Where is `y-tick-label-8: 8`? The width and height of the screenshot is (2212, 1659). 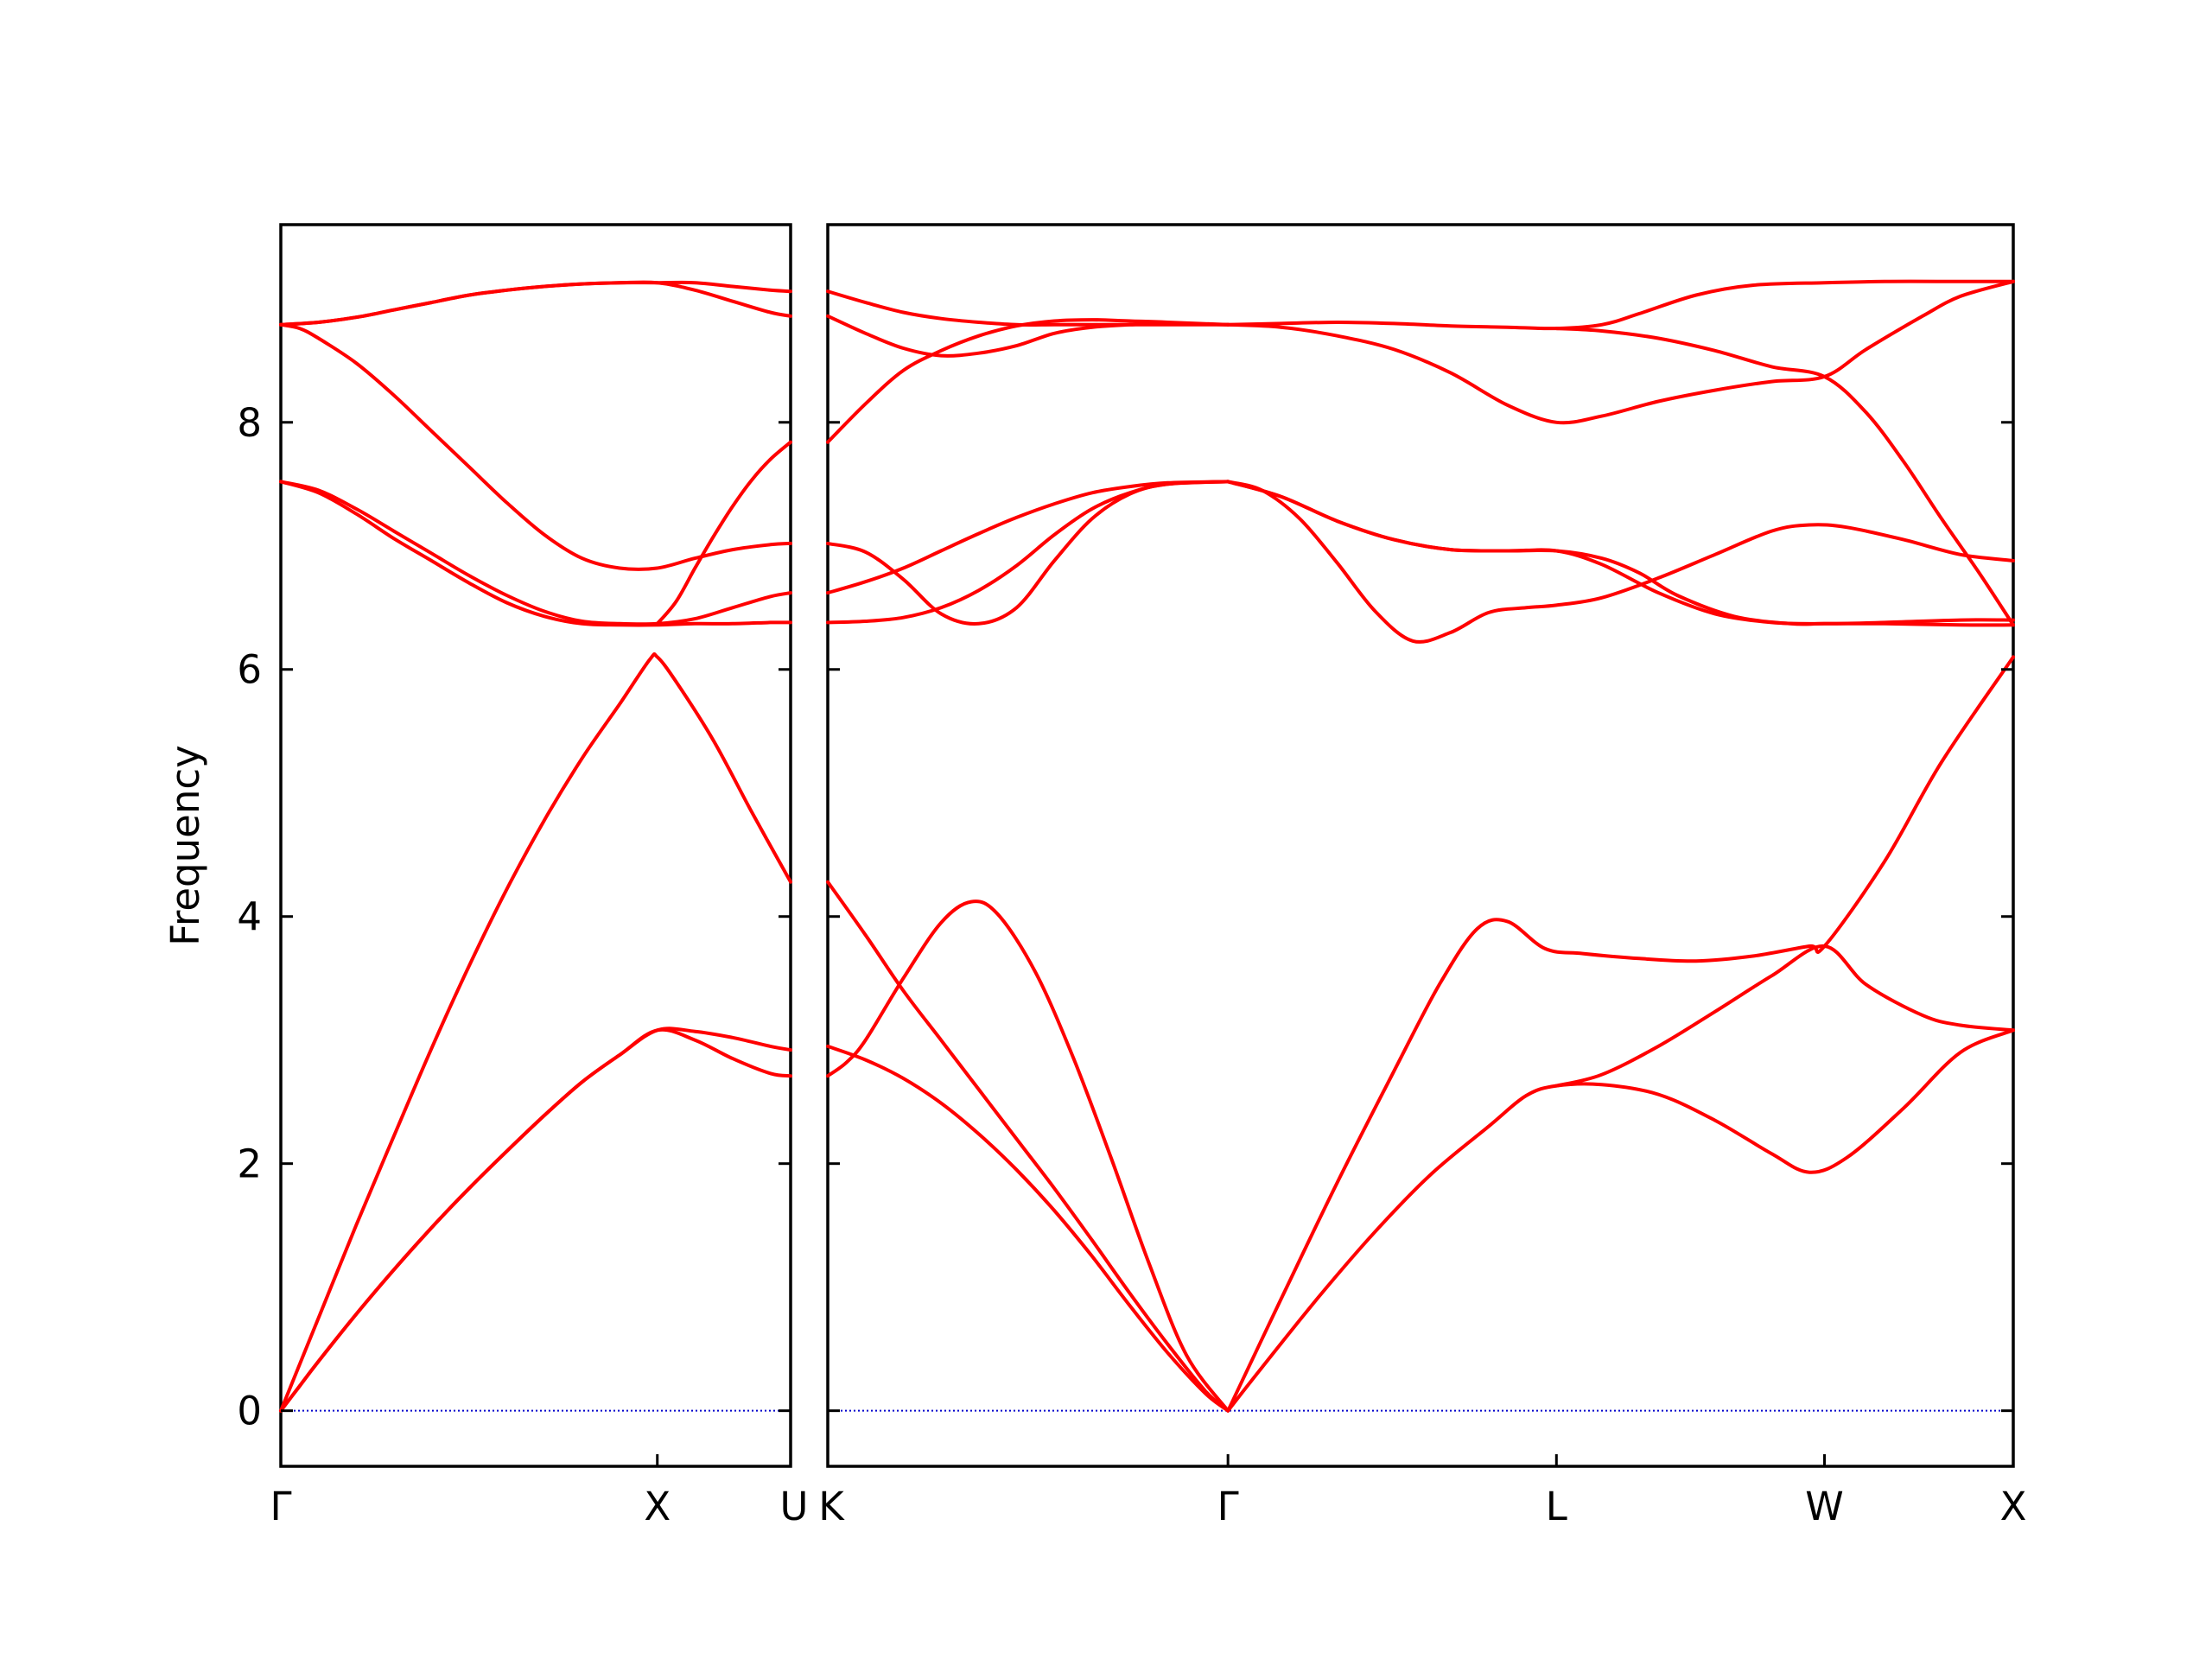 y-tick-label-8: 8 is located at coordinates (249, 423).